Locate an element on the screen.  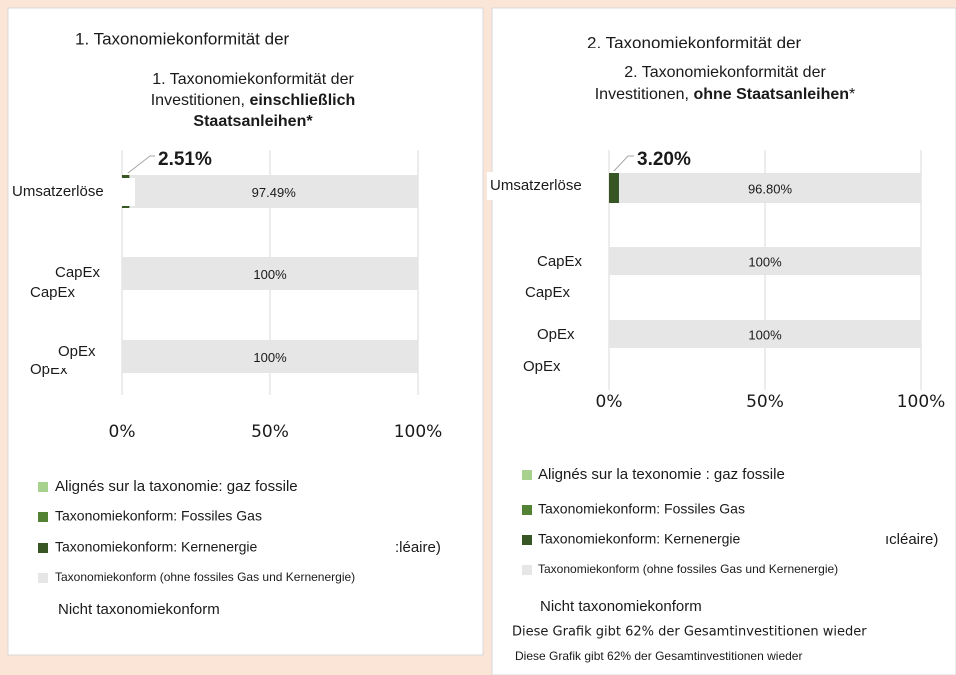
chart-title: Staatsanleihen* is located at coordinates (253, 121).